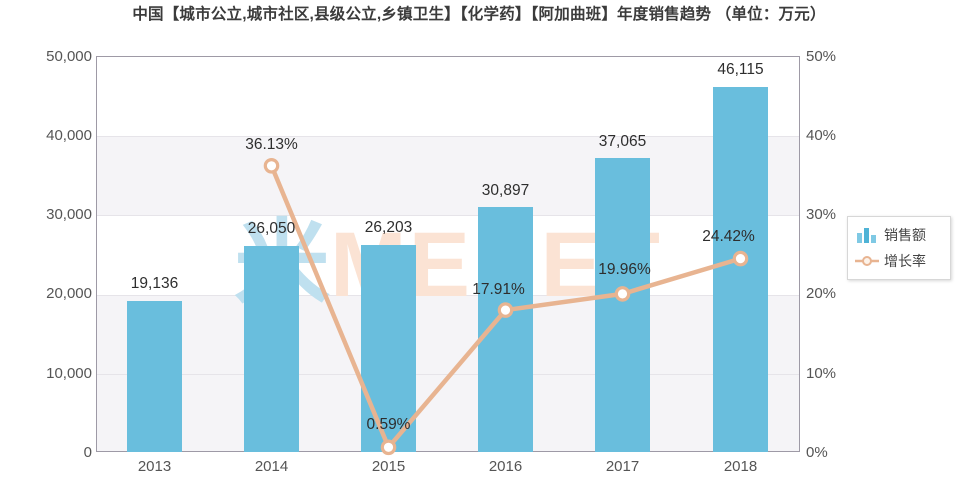  I want to click on growth-label-2016: 17.91%, so click(498, 289).